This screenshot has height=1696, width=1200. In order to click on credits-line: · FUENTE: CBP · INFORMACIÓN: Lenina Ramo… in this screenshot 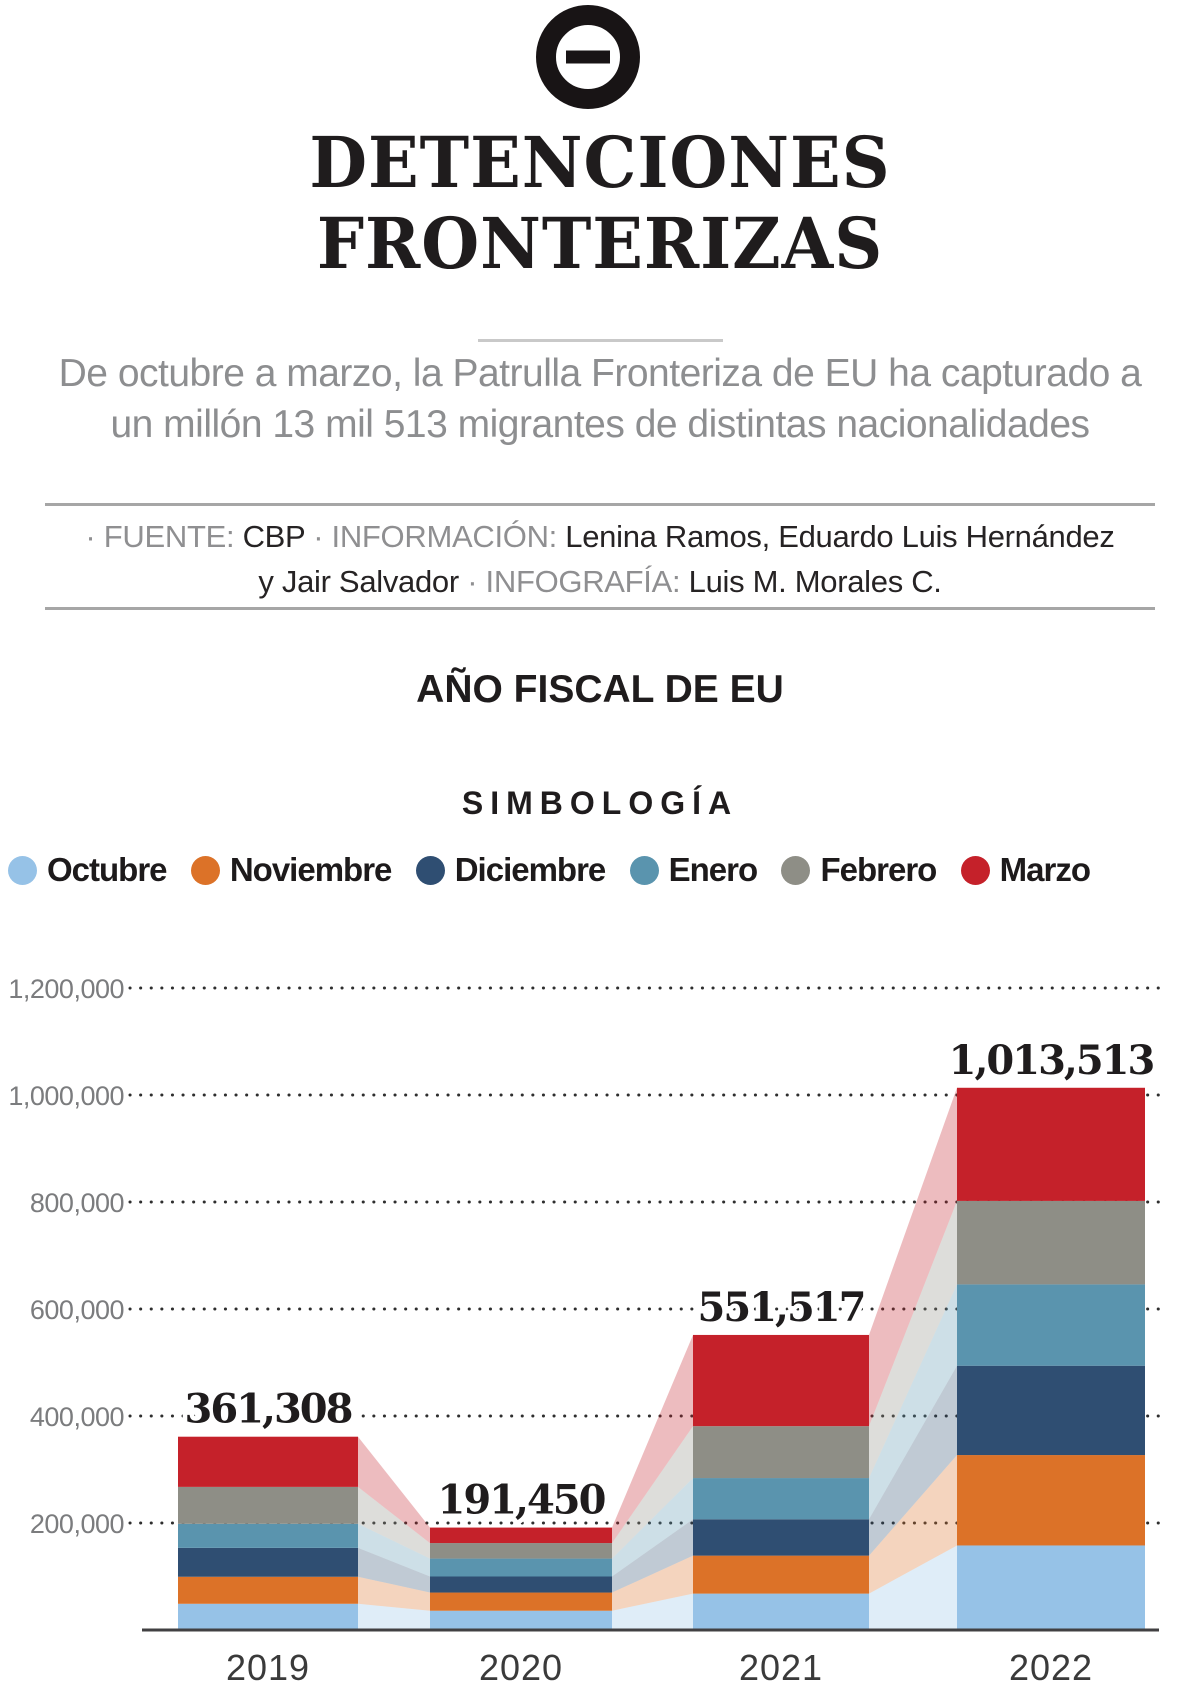, I will do `click(600, 536)`.